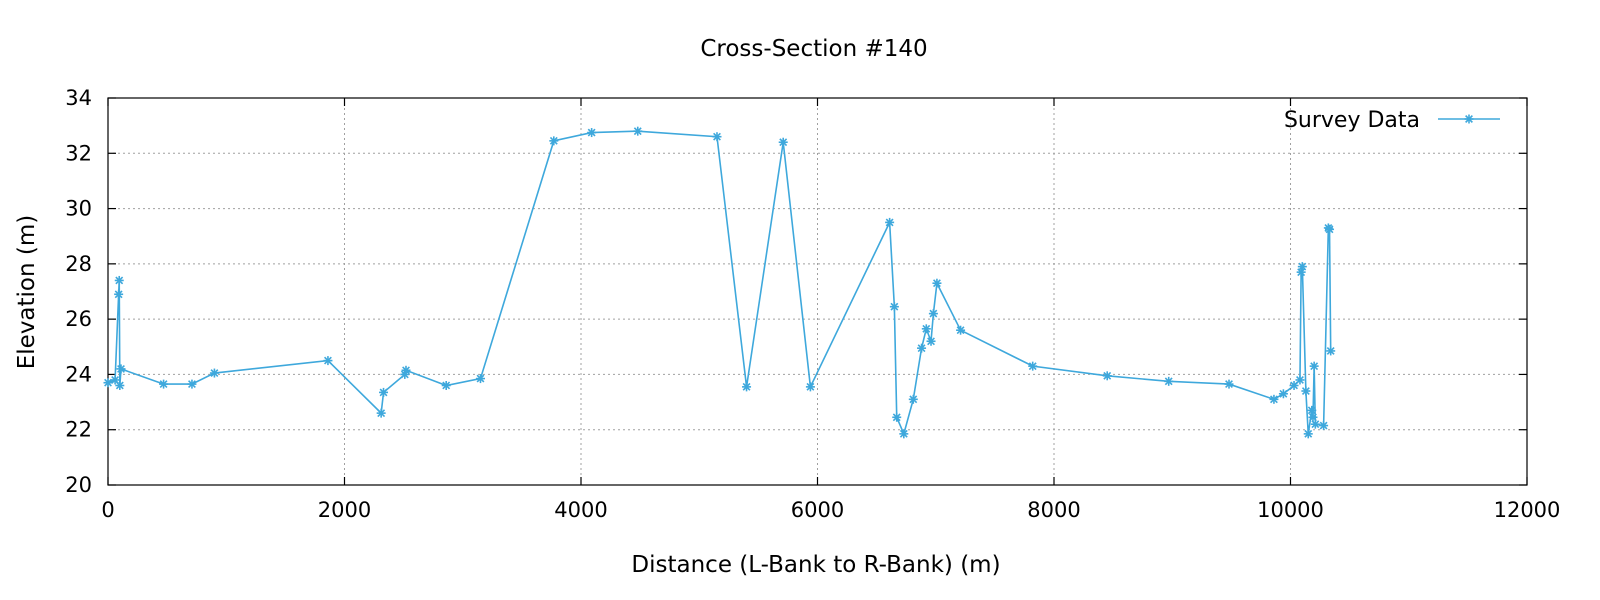 The image size is (1600, 600). Describe the element at coordinates (580, 510) in the screenshot. I see `x-tick-label: 4000` at that location.